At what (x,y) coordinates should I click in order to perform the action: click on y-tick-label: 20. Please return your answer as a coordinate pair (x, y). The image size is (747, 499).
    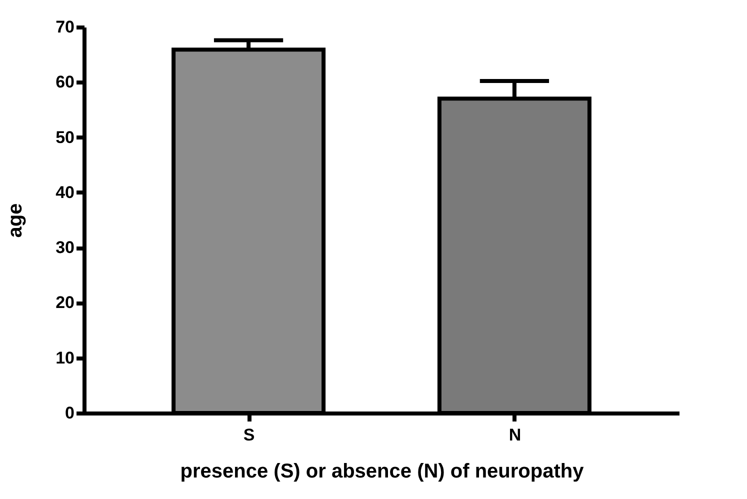
    Looking at the image, I should click on (65, 302).